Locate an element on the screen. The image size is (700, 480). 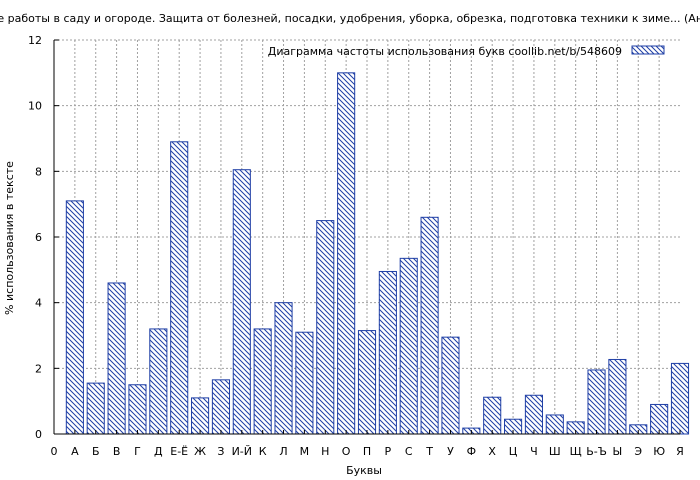
x-tick-label: Л is located at coordinates (283, 451).